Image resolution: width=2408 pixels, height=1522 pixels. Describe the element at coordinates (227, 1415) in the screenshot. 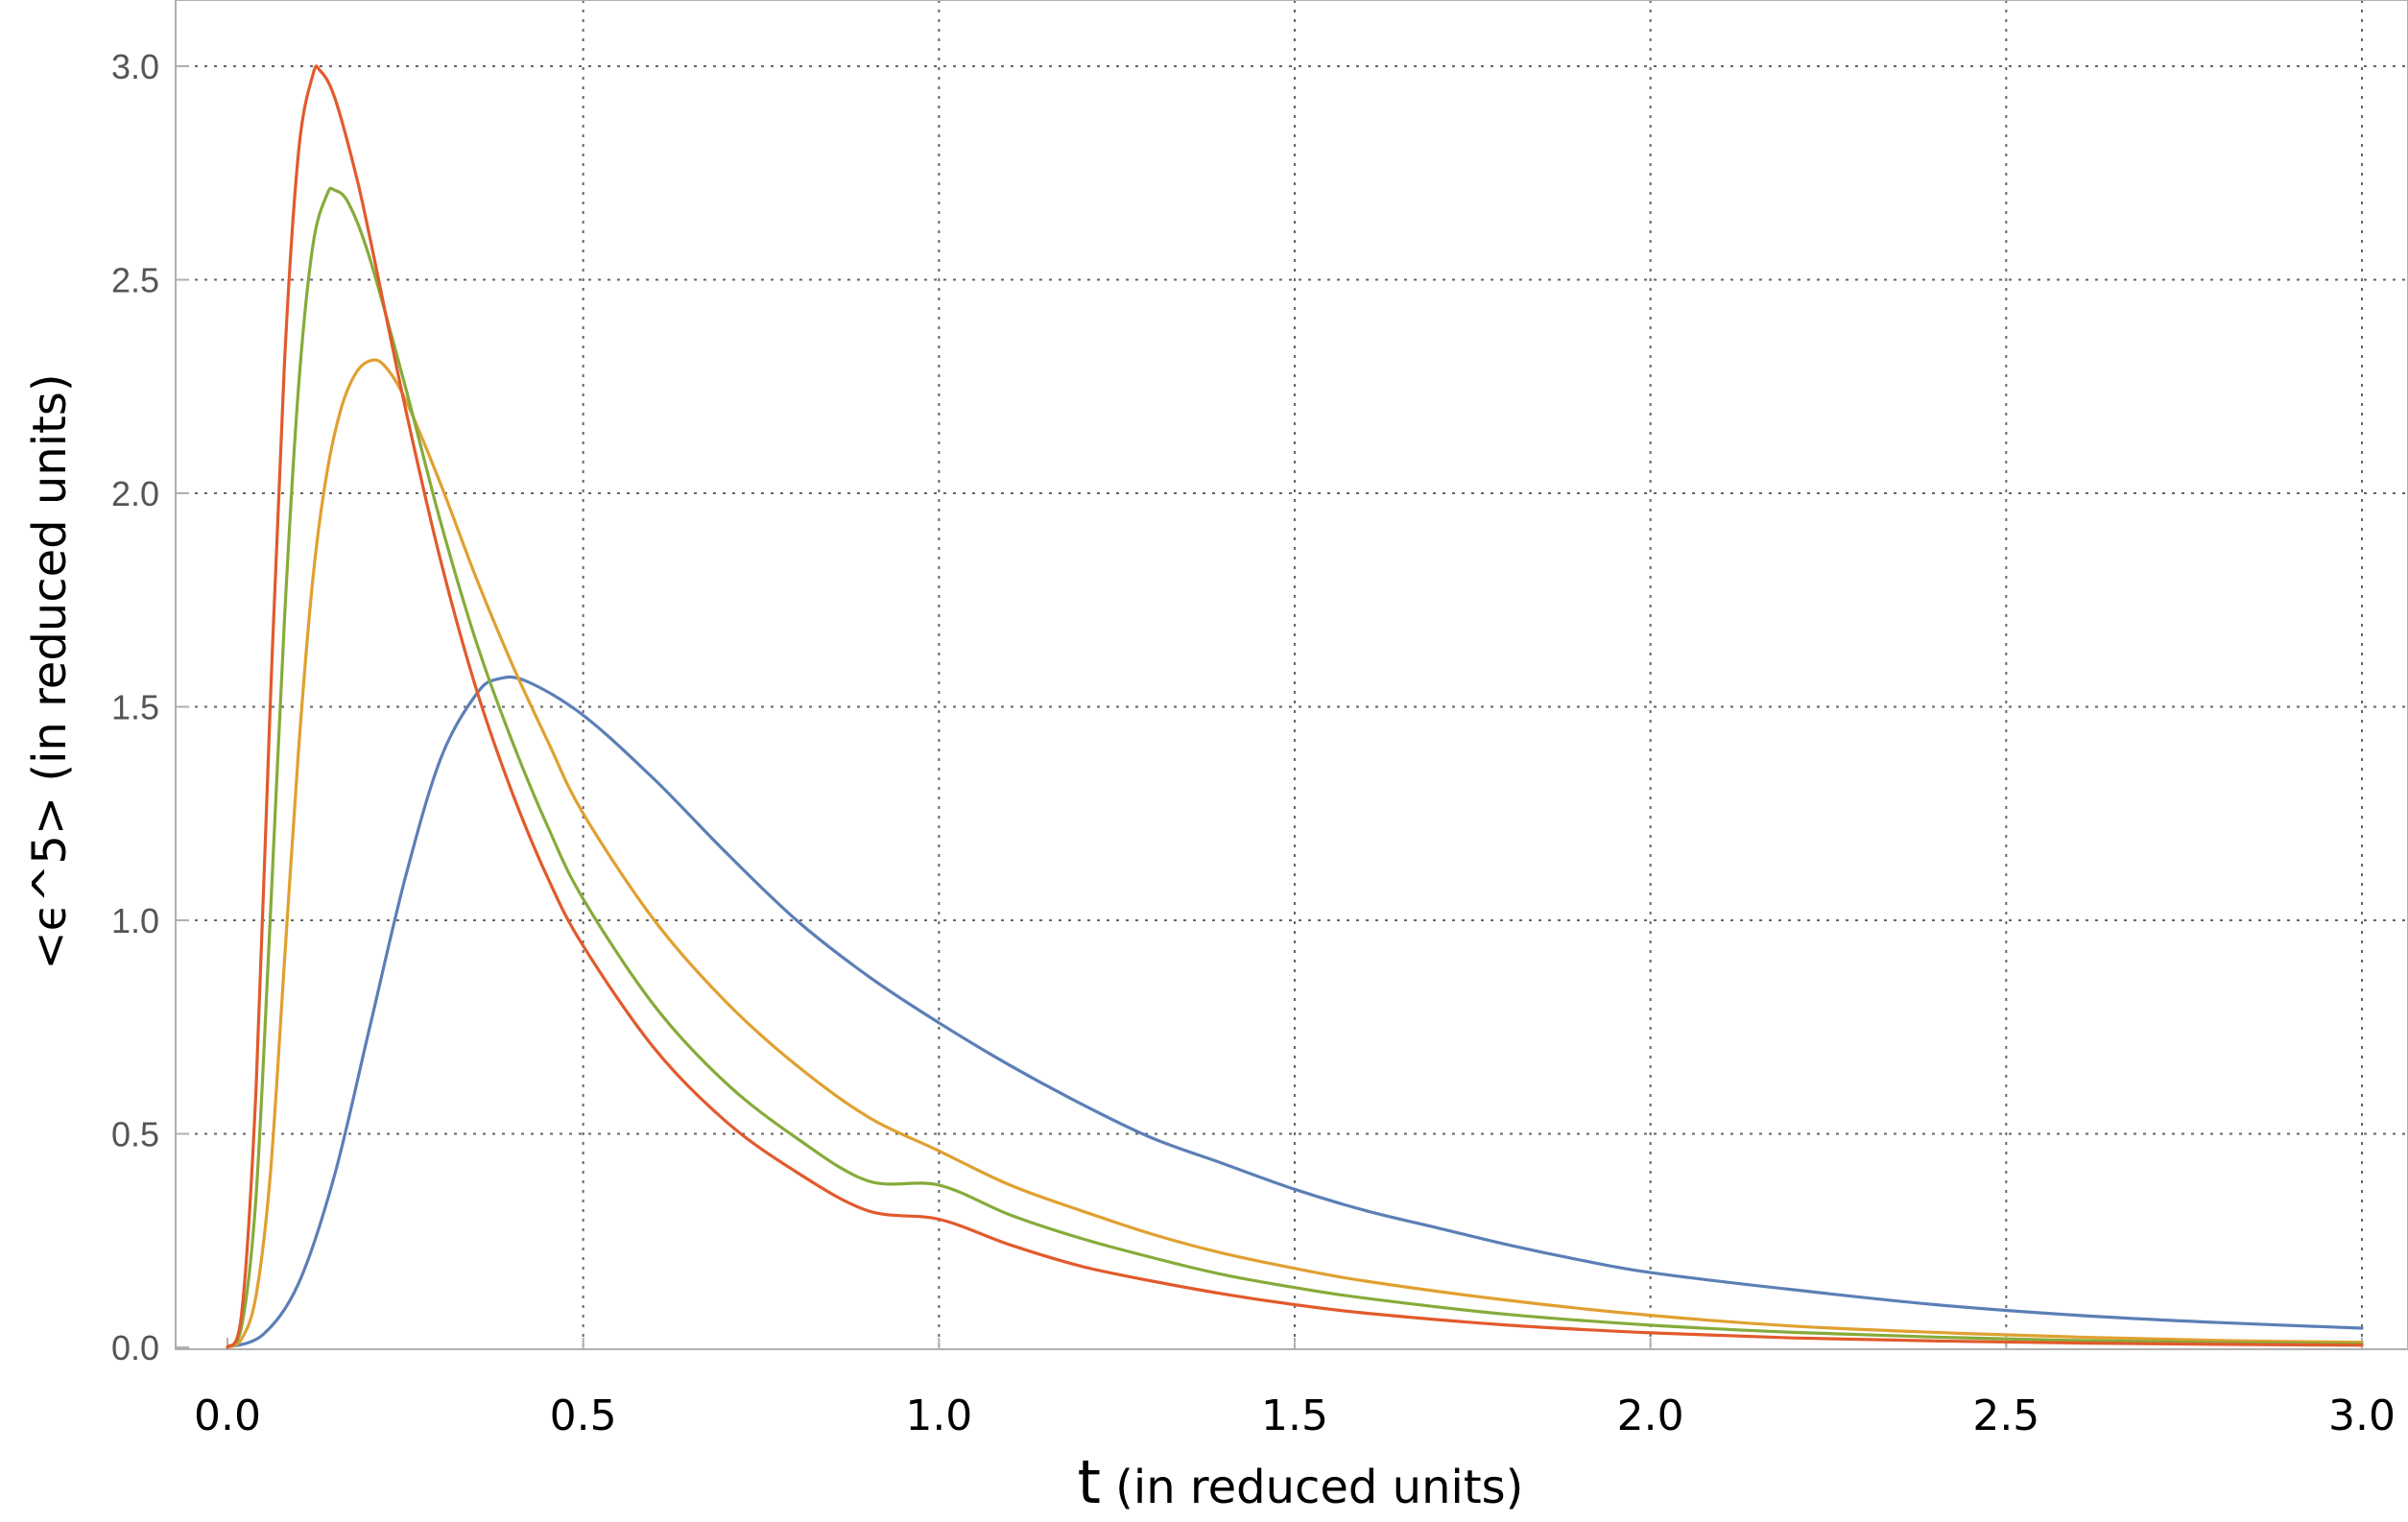

I see `x-tick-label: 0.0` at that location.